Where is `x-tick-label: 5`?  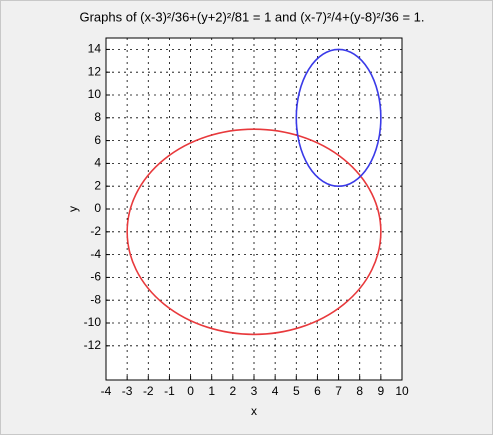 x-tick-label: 5 is located at coordinates (296, 391).